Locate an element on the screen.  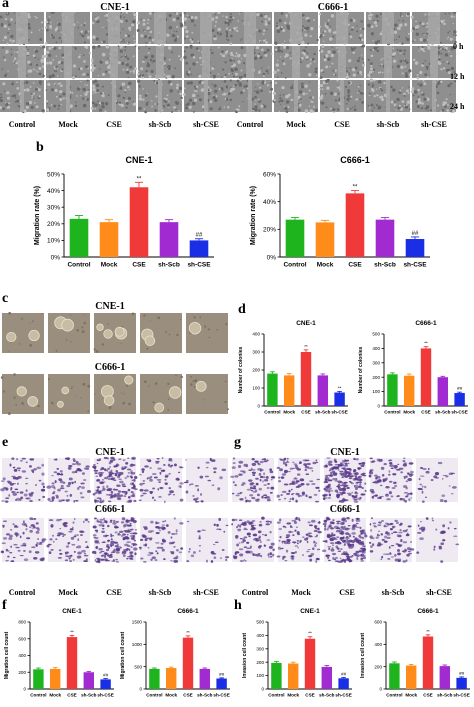
scratch-group-label-4: sh-CSE is located at coordinates (206, 124).